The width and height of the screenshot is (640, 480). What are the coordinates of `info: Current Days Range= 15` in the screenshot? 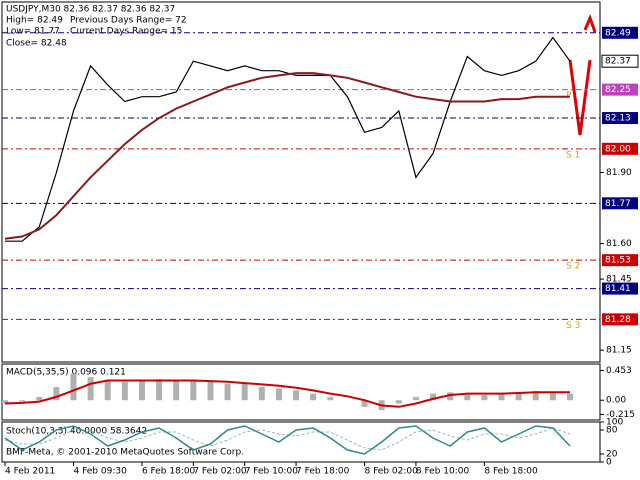 It's located at (126, 32).